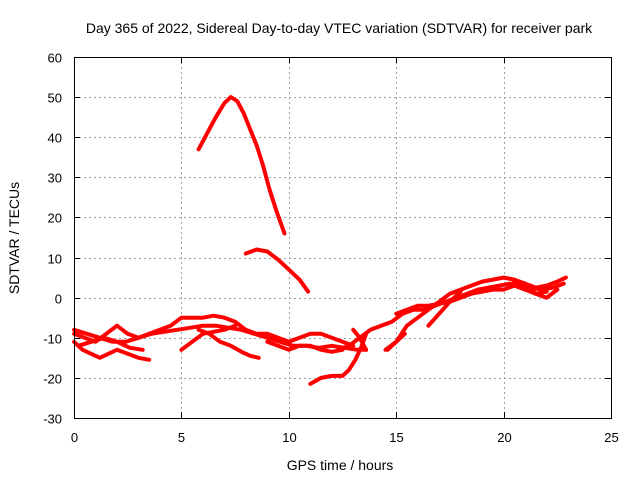 This screenshot has height=480, width=640. What do you see at coordinates (289, 437) in the screenshot?
I see `x-tick-label: 10` at bounding box center [289, 437].